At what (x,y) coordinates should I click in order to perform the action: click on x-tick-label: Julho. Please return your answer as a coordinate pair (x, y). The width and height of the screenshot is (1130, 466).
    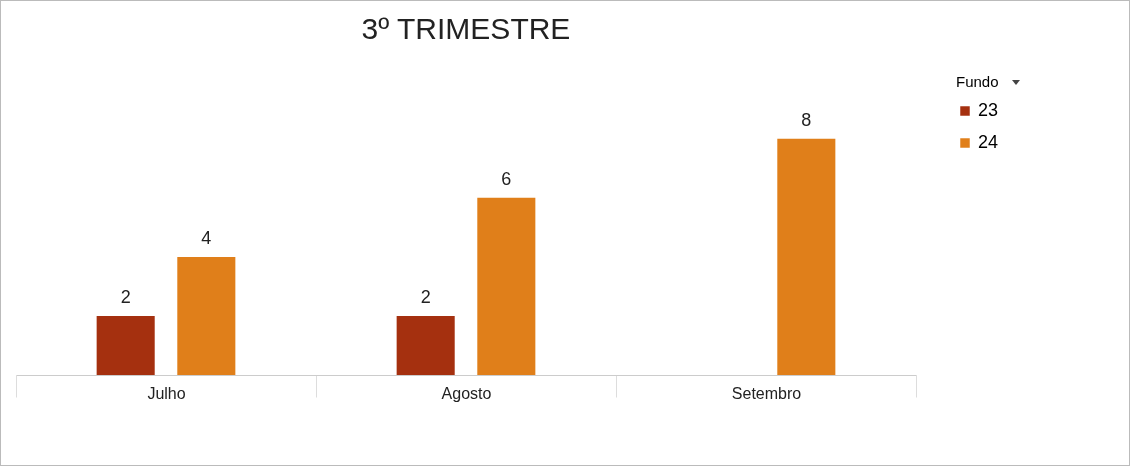
    Looking at the image, I should click on (166, 393).